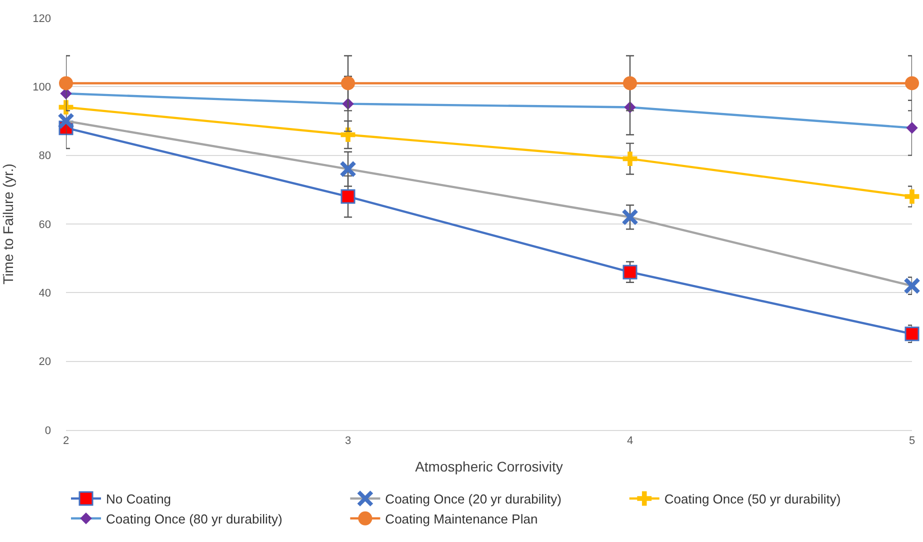 The height and width of the screenshot is (542, 923). I want to click on x-tick-label: 5, so click(912, 441).